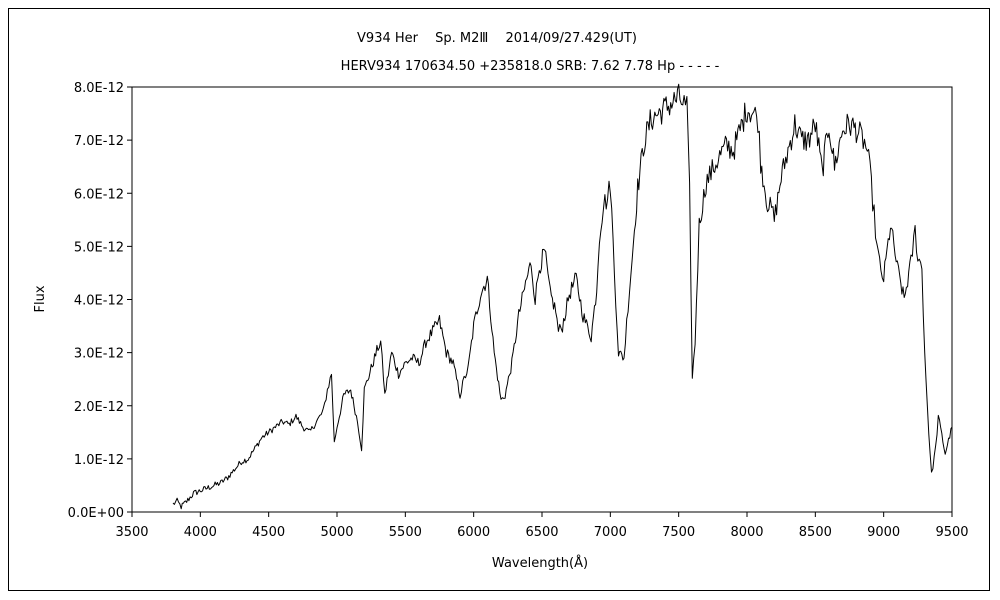 This screenshot has height=600, width=1000. Describe the element at coordinates (99, 354) in the screenshot. I see `y-tick-label: 3.0E-12` at that location.